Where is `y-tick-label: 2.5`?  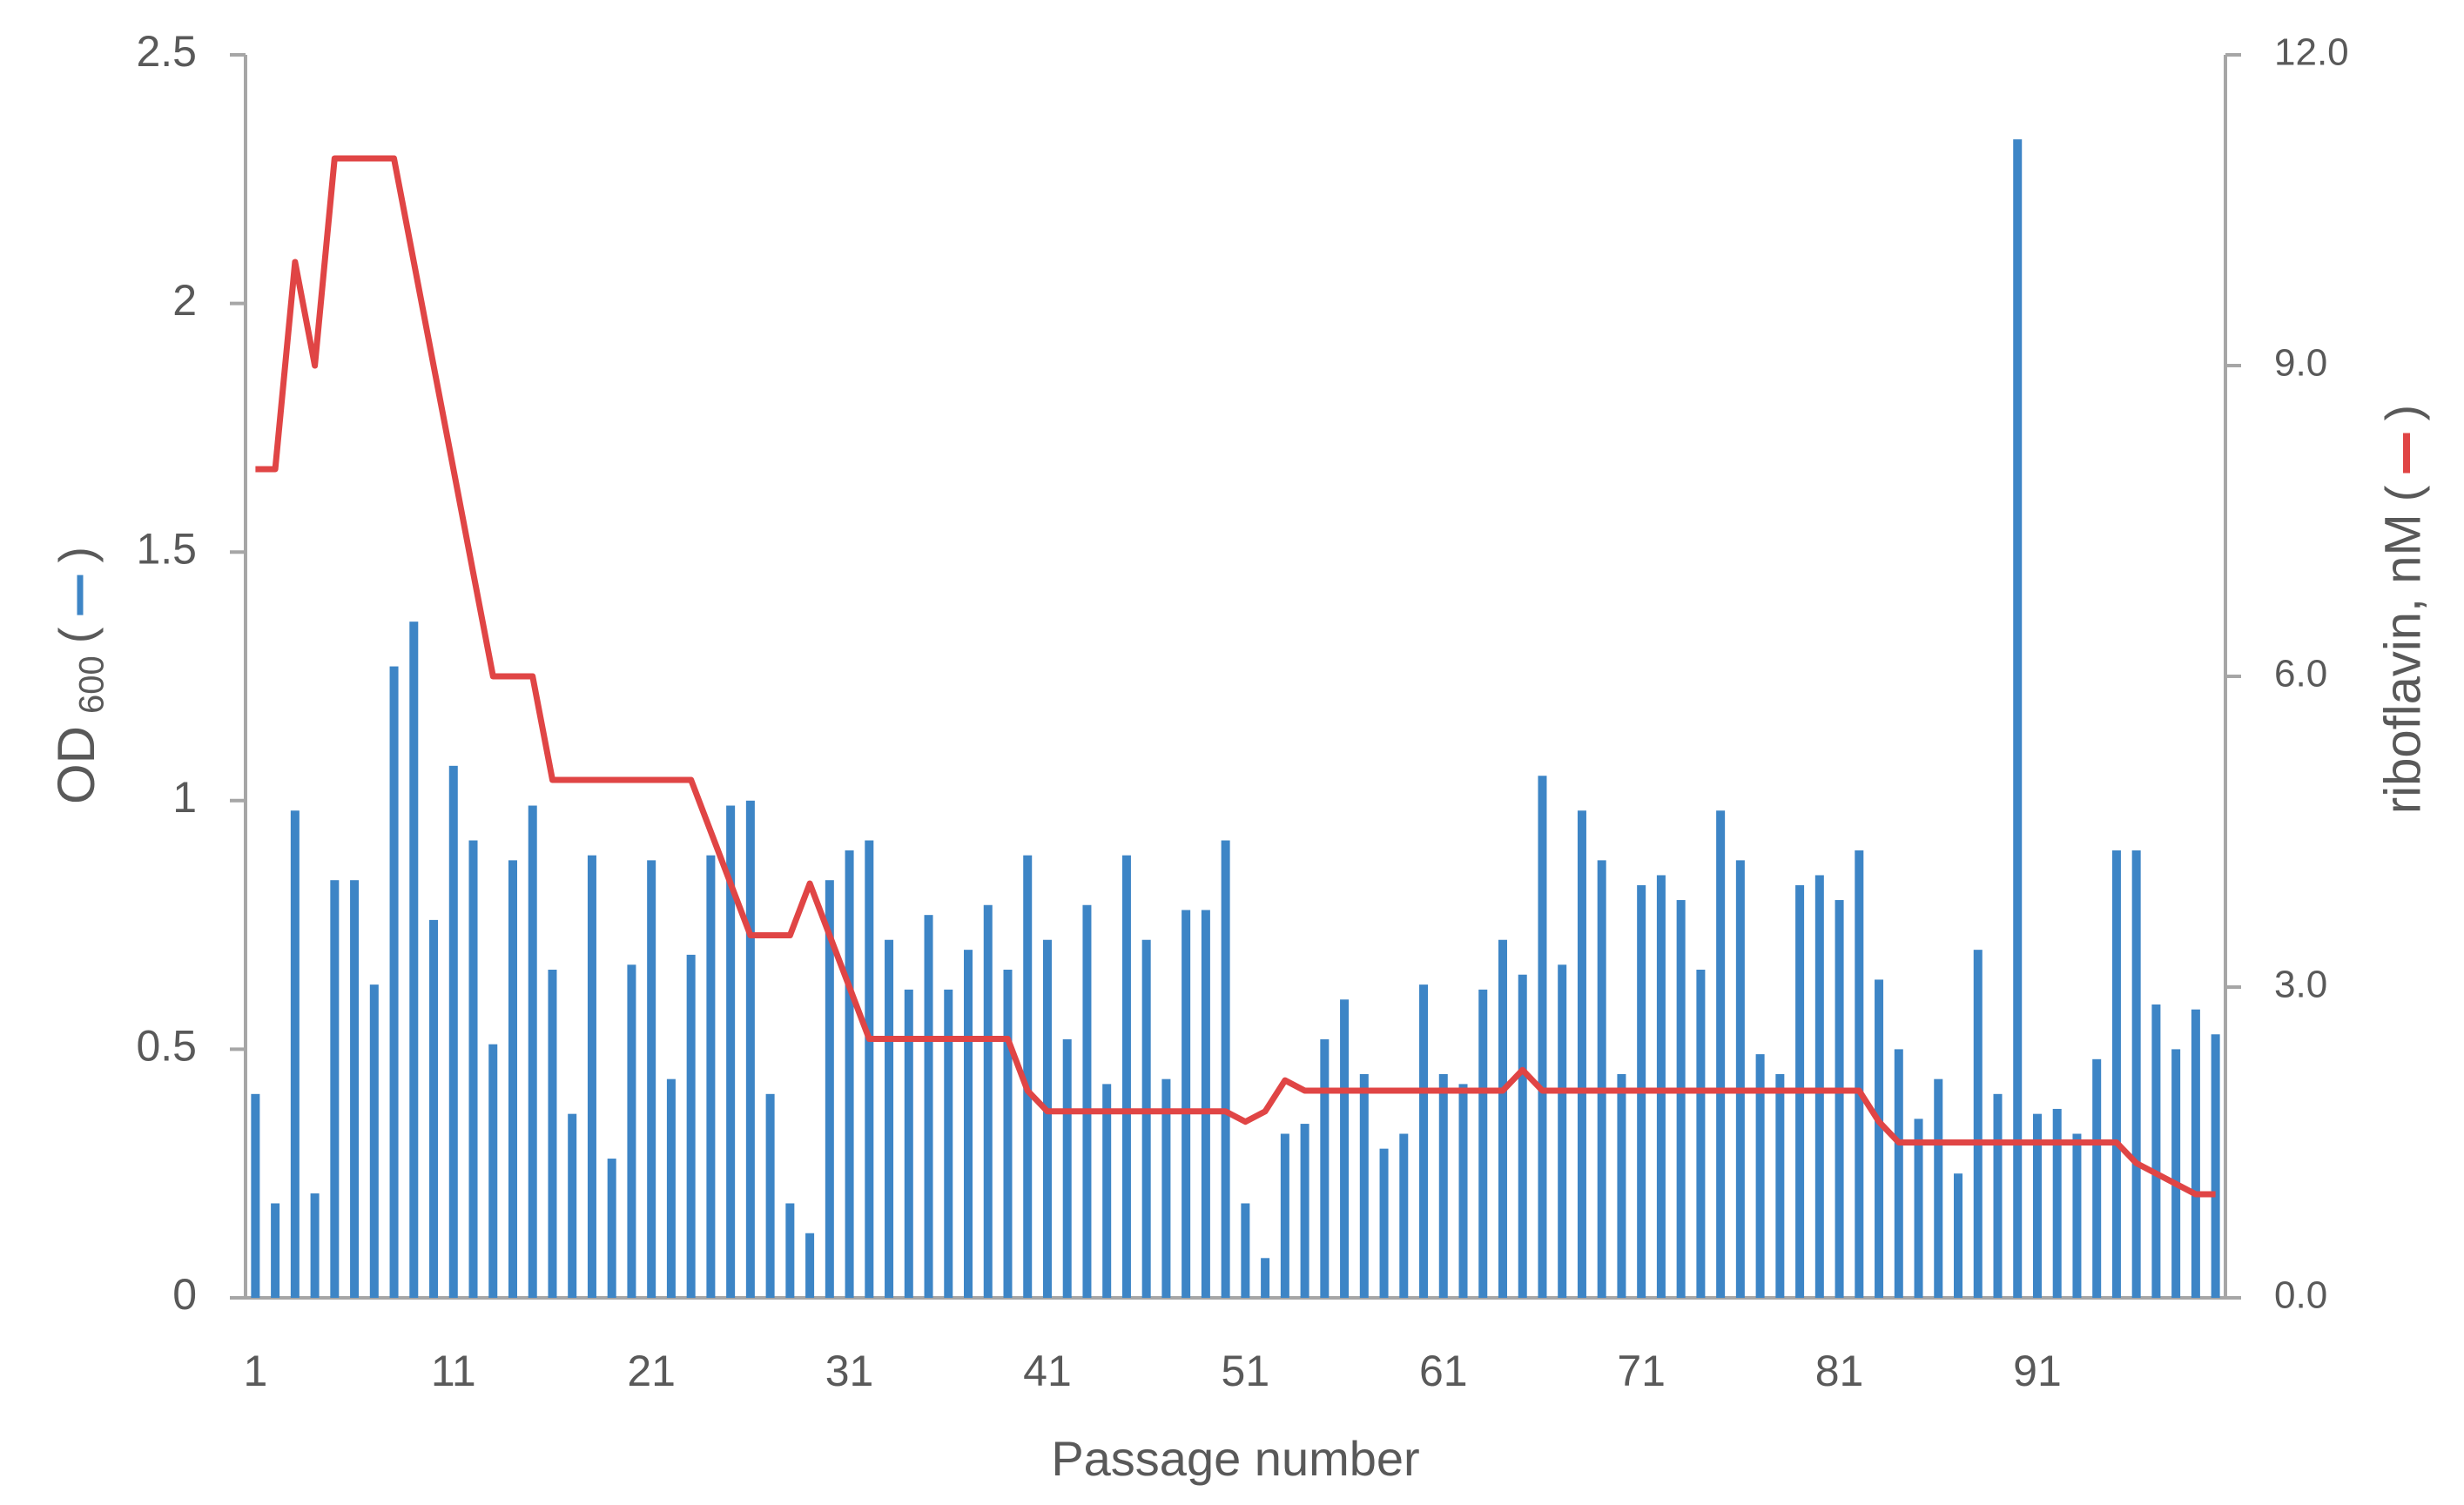 y-tick-label: 2.5 is located at coordinates (166, 51).